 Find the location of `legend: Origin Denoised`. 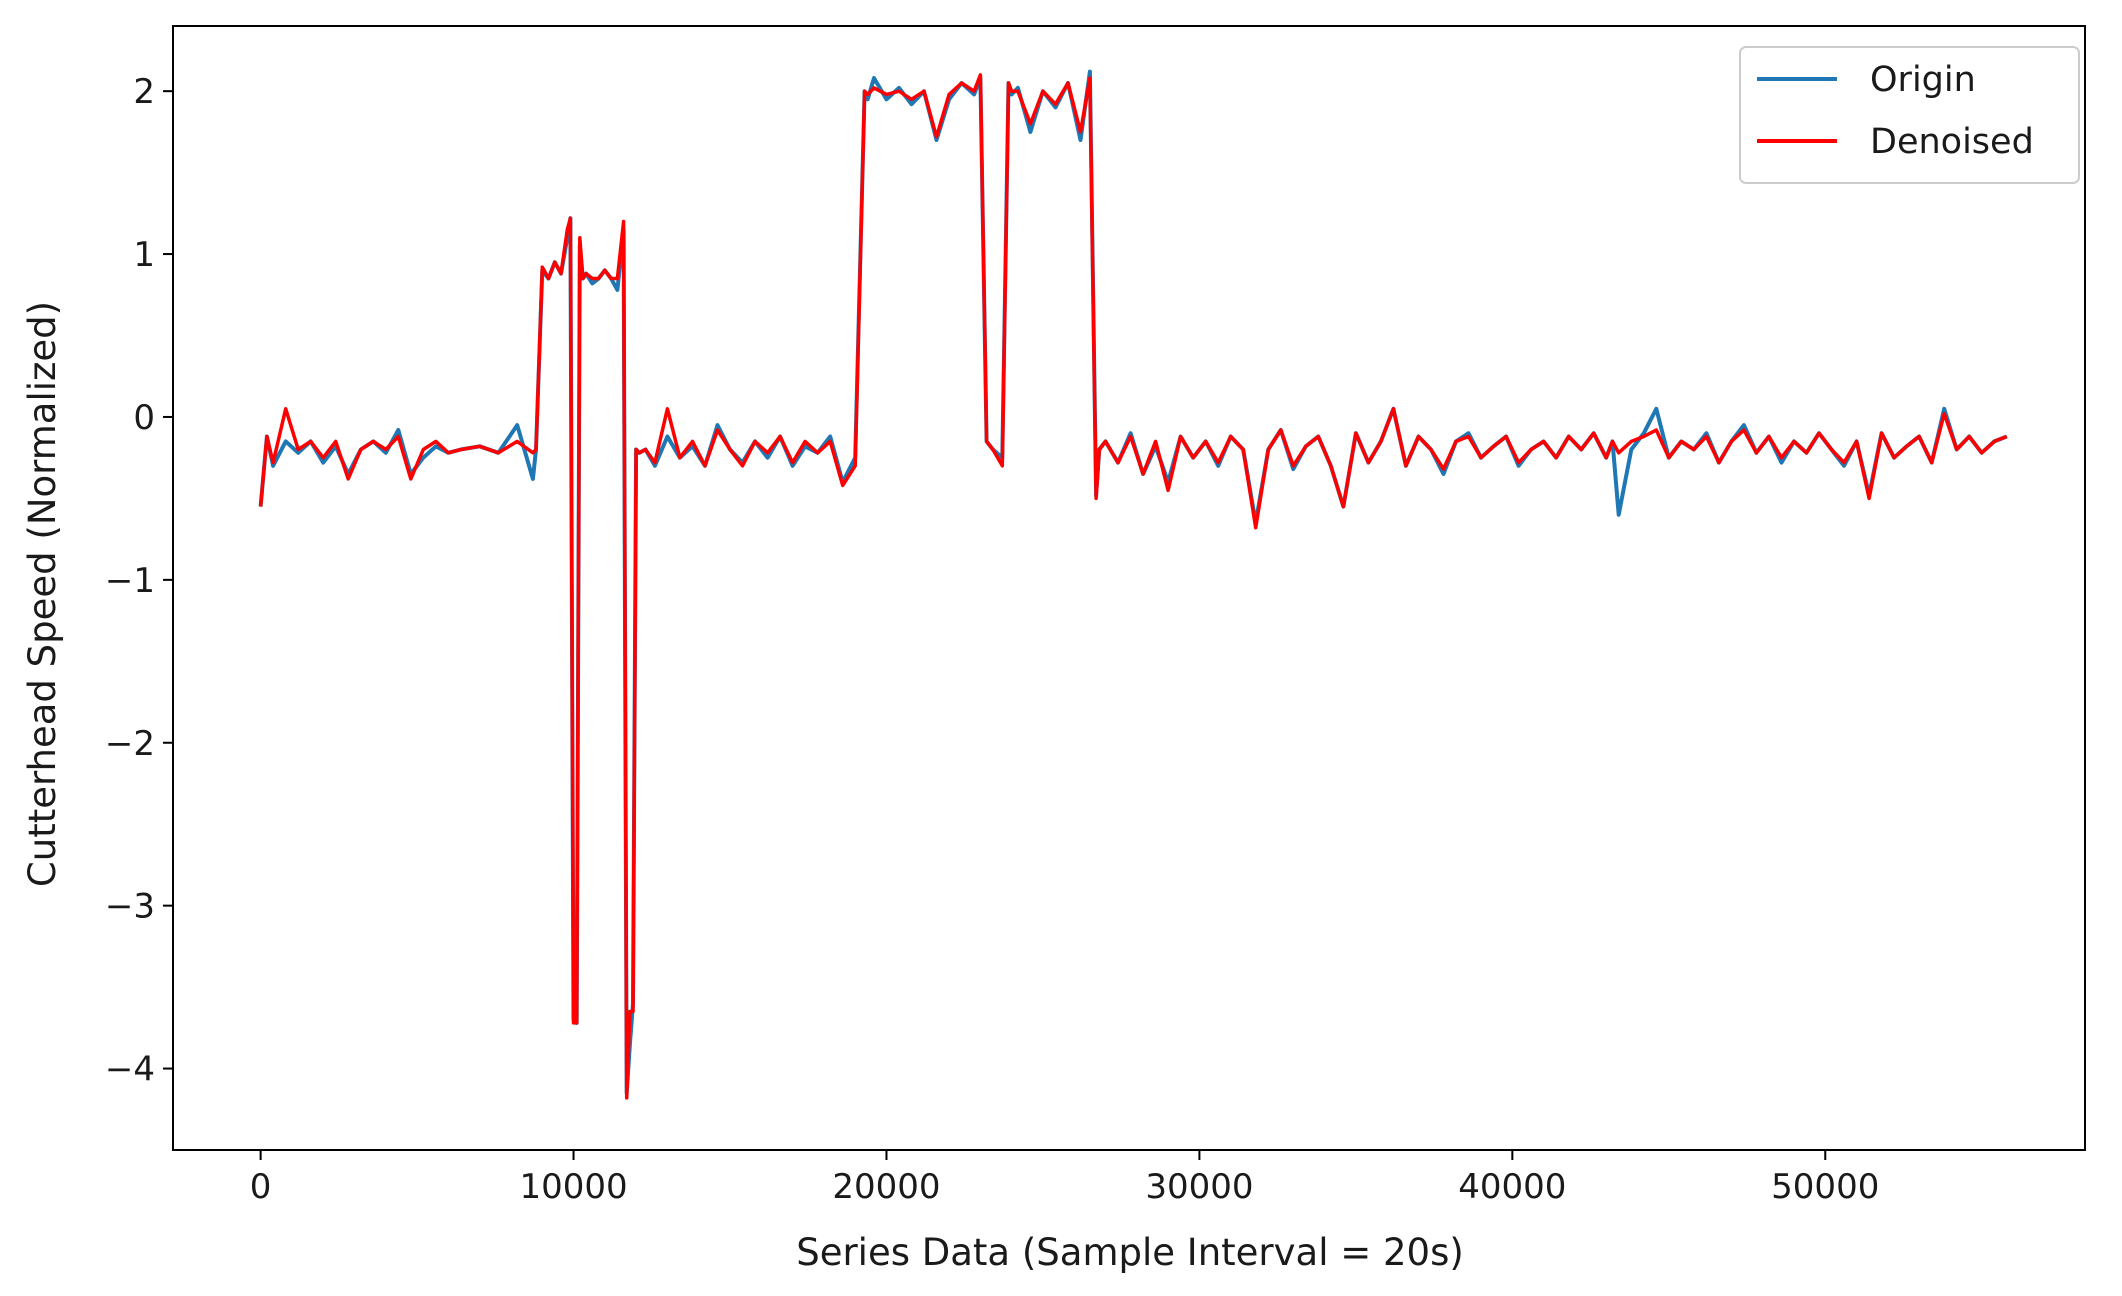

legend: Origin Denoised is located at coordinates (1909, 115).